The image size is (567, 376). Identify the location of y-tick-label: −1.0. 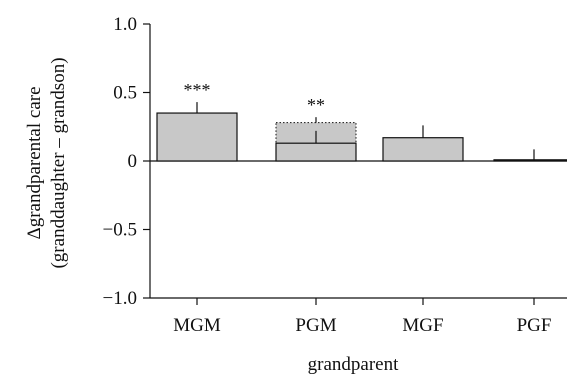
(120, 298).